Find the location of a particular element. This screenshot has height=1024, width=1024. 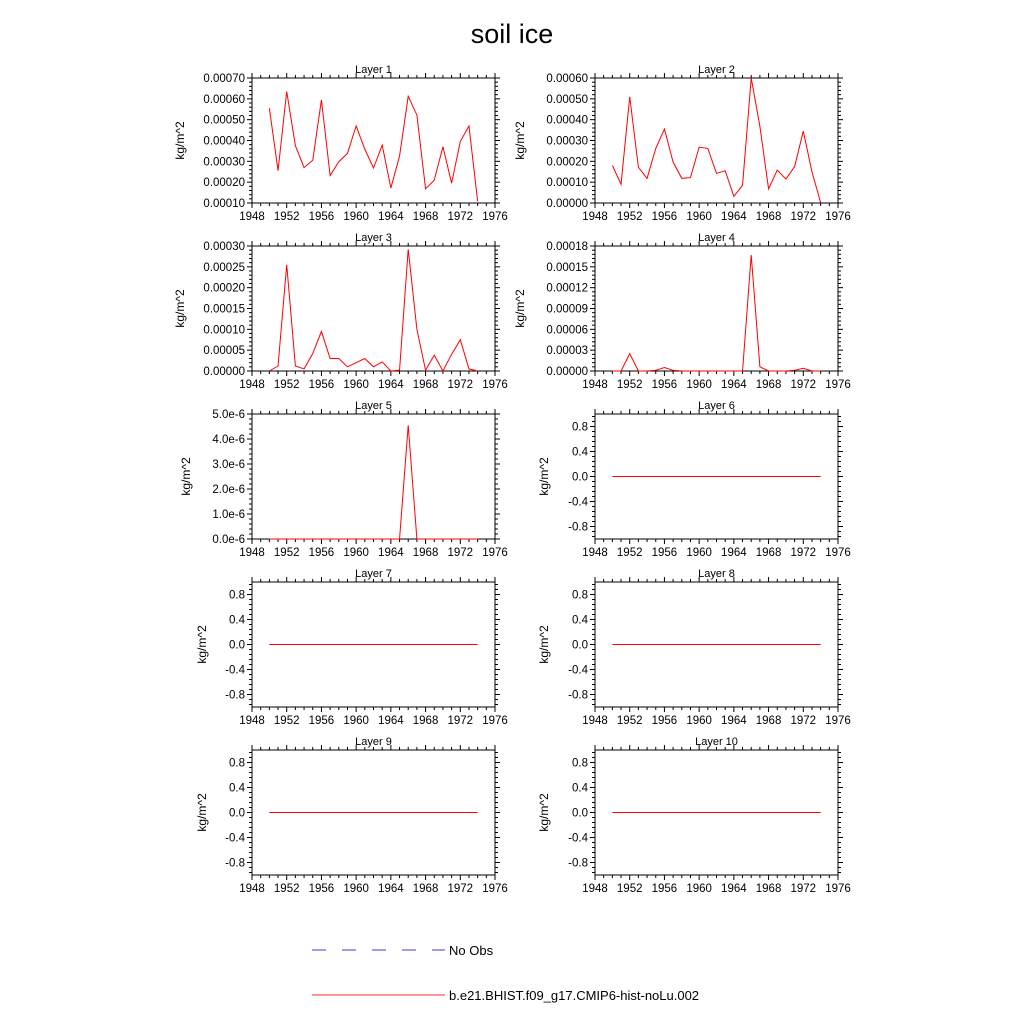

y-tick-label: 0.00015 is located at coordinates (567, 268).